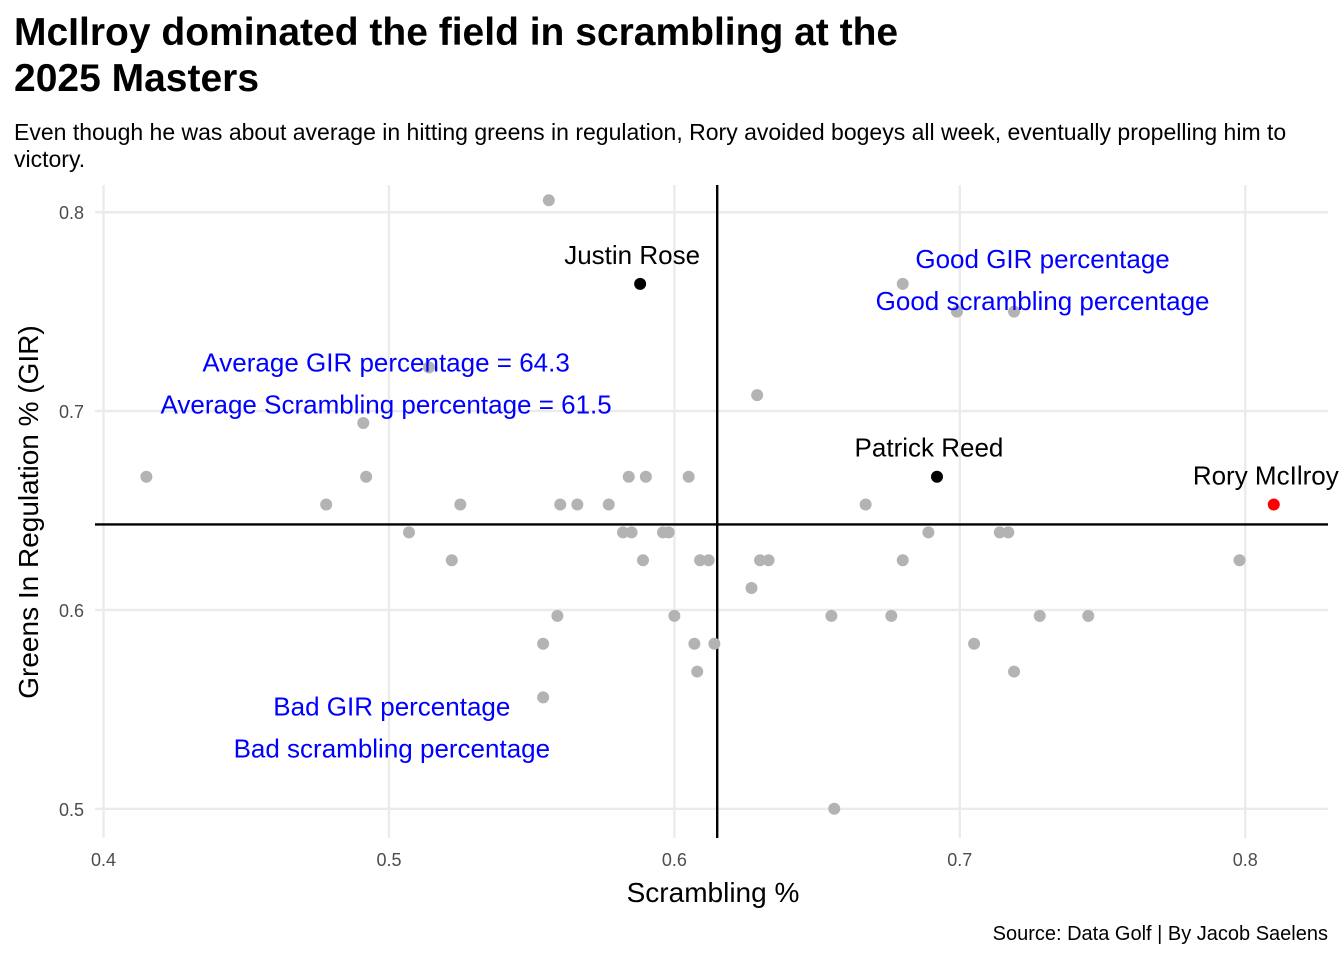 The image size is (1344, 960). What do you see at coordinates (674, 860) in the screenshot?
I see `x-tick-label: 0.6` at bounding box center [674, 860].